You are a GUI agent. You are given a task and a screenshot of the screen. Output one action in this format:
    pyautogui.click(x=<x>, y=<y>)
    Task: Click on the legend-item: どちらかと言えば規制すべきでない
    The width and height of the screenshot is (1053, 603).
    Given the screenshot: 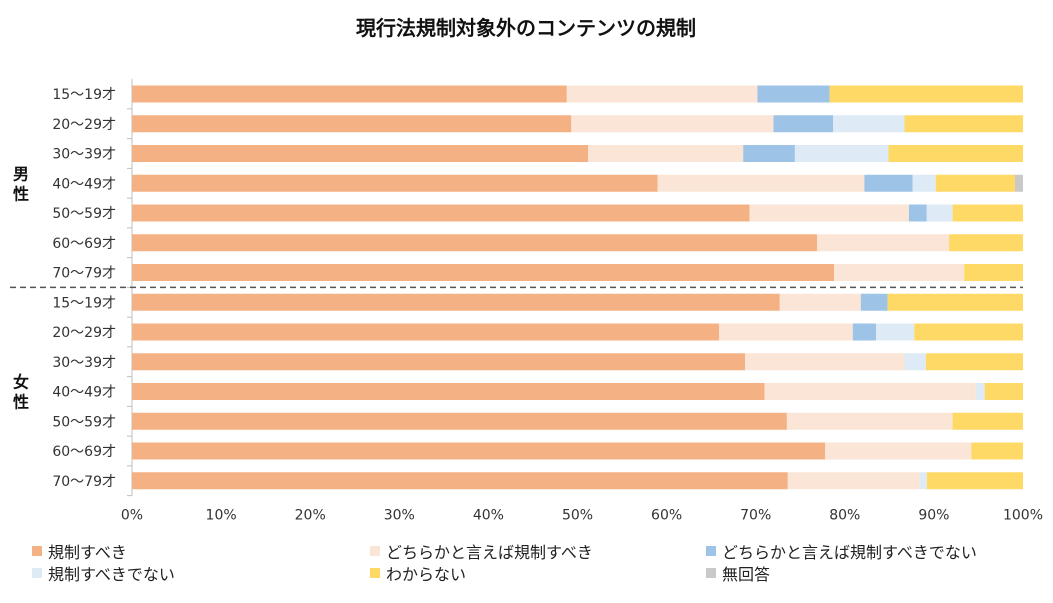 What is the action you would take?
    pyautogui.click(x=841, y=551)
    